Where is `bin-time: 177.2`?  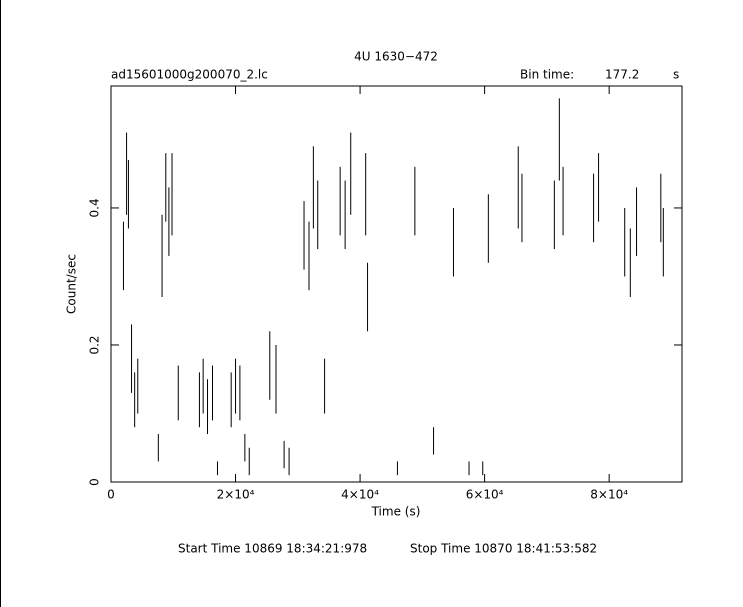 bin-time: 177.2 is located at coordinates (622, 75).